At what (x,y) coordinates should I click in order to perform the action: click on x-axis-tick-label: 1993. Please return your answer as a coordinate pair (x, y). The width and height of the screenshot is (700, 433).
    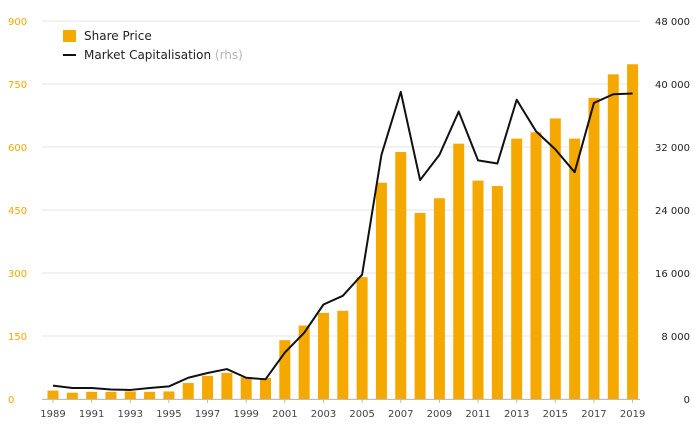
    Looking at the image, I should click on (130, 414).